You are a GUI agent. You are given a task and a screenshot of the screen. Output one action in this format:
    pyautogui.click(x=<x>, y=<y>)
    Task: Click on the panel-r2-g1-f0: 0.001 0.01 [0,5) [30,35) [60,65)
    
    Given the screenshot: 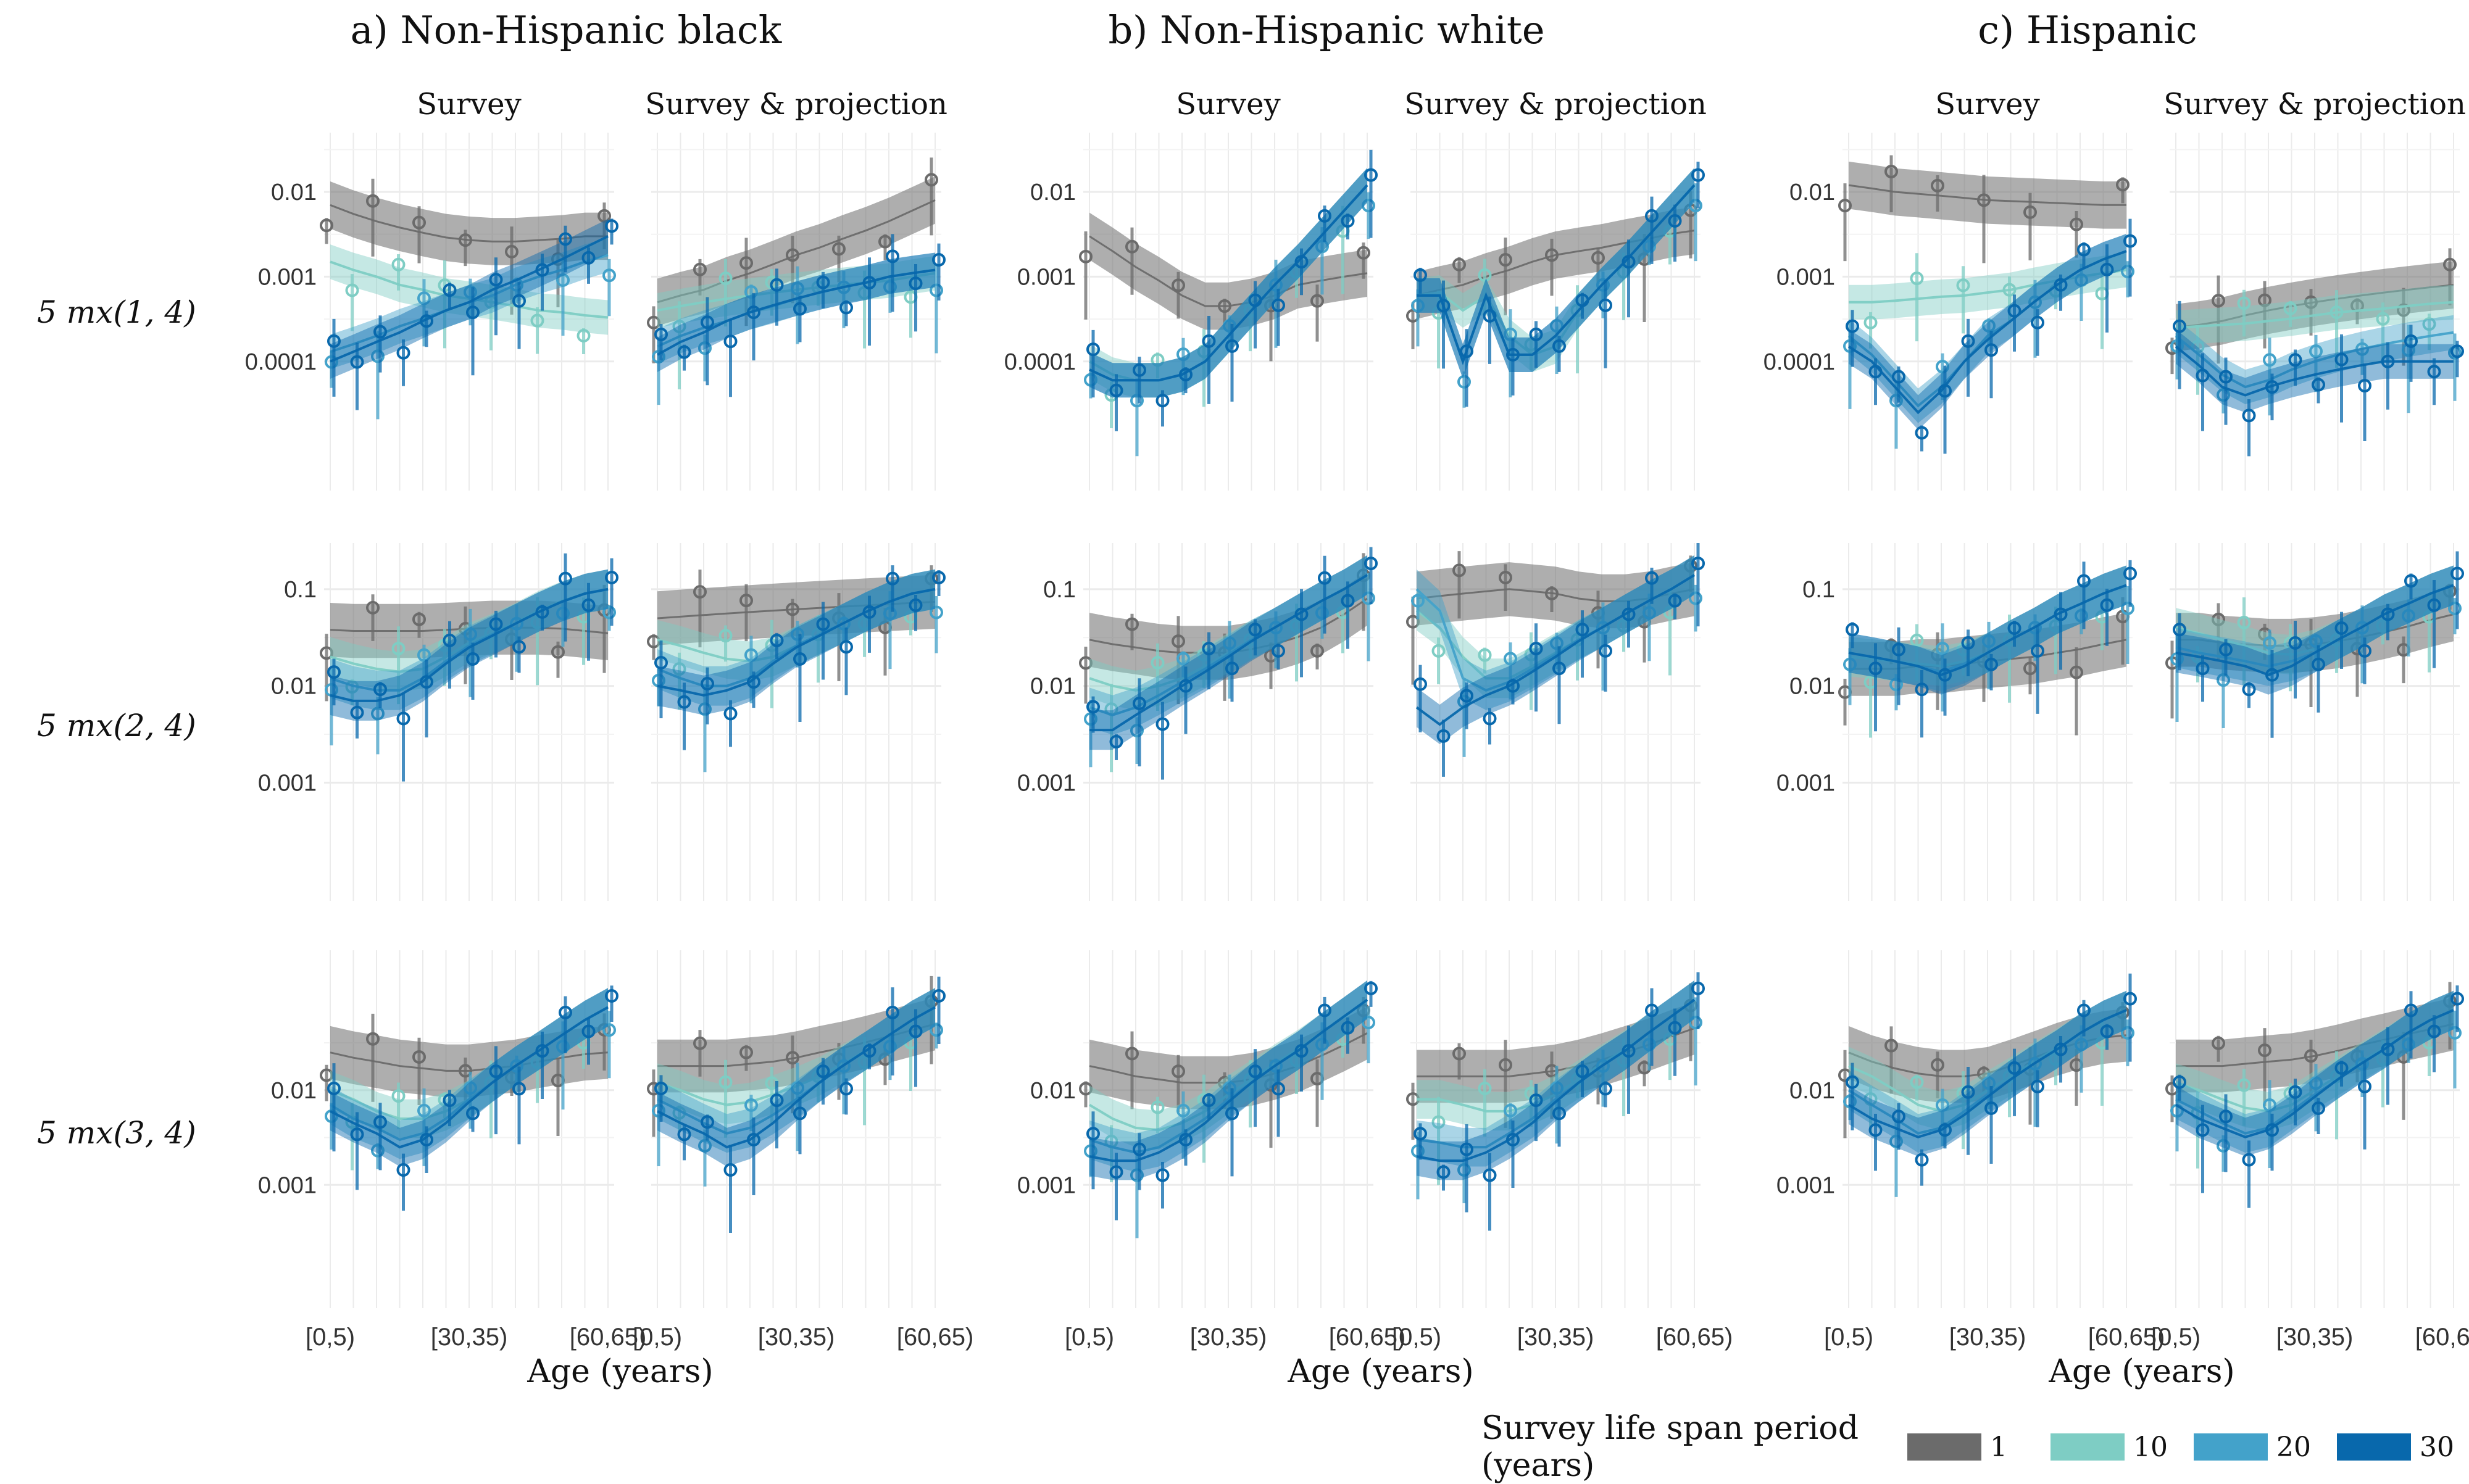 What is the action you would take?
    pyautogui.click(x=1211, y=1150)
    